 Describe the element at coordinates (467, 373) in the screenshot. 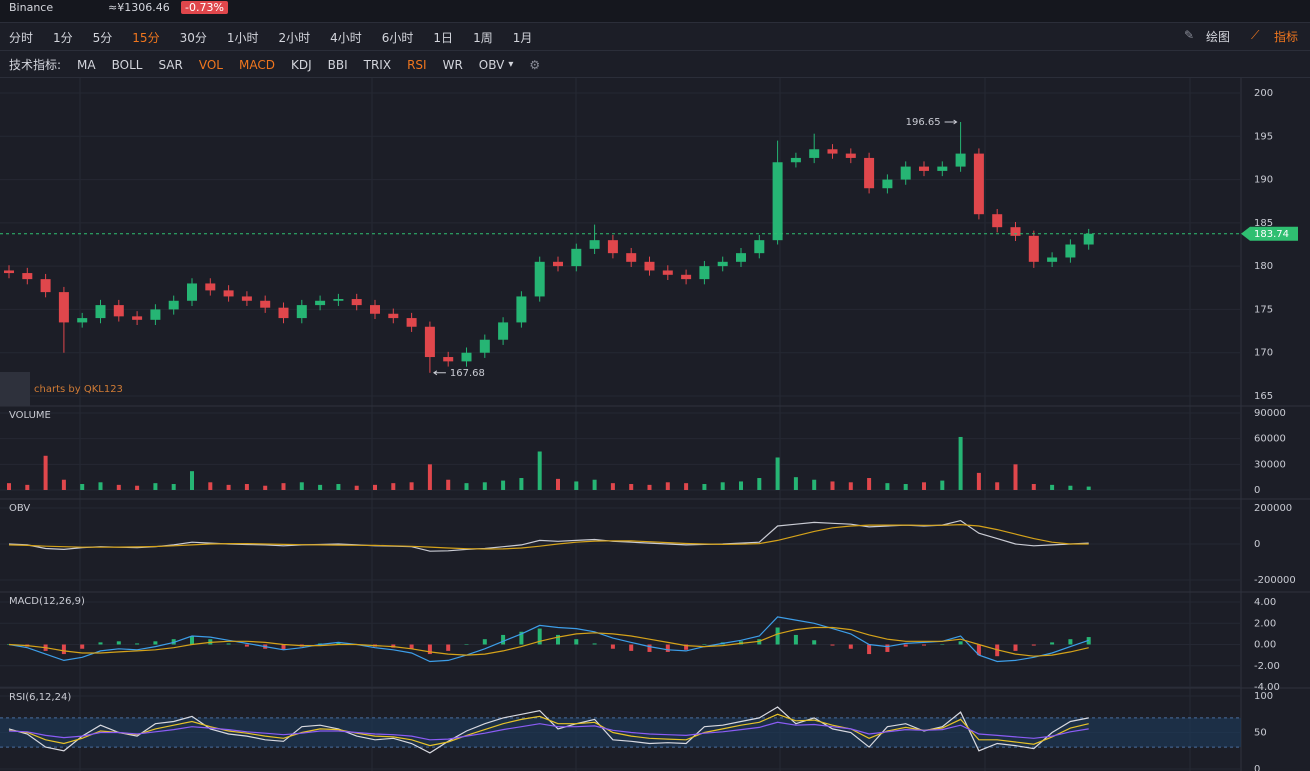

I see `low-label: 167.68` at that location.